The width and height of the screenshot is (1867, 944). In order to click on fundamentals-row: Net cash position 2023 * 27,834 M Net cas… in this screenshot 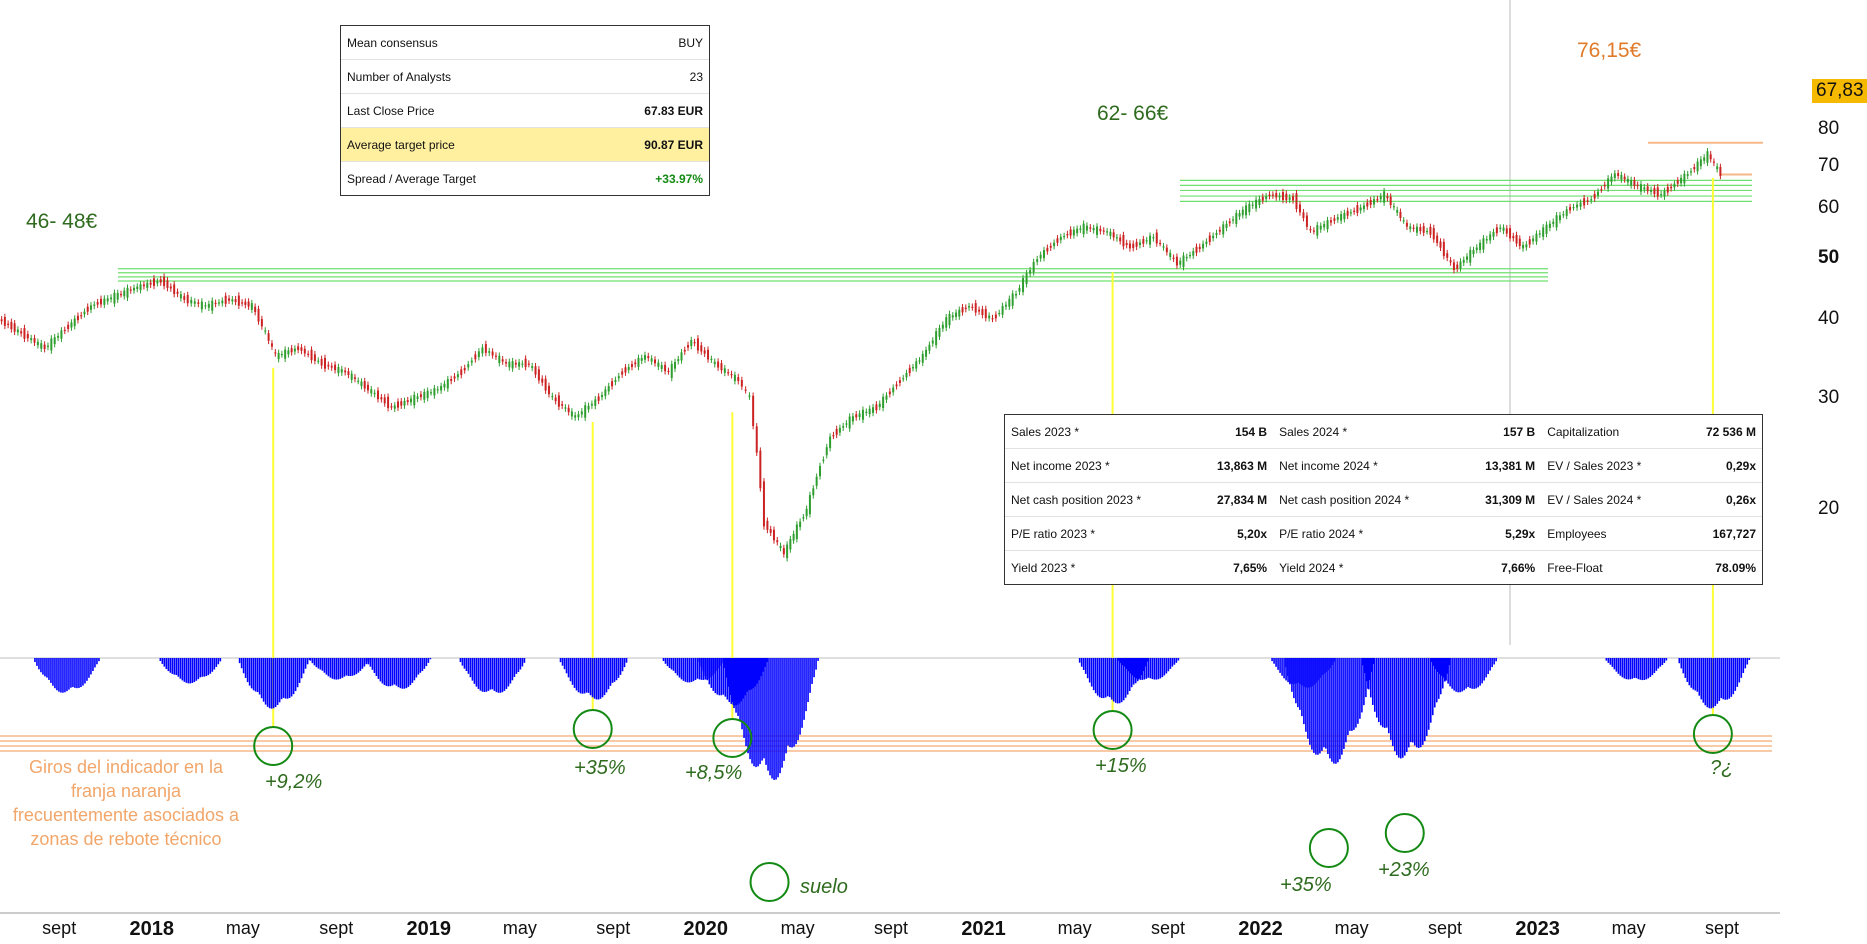, I will do `click(1383, 499)`.